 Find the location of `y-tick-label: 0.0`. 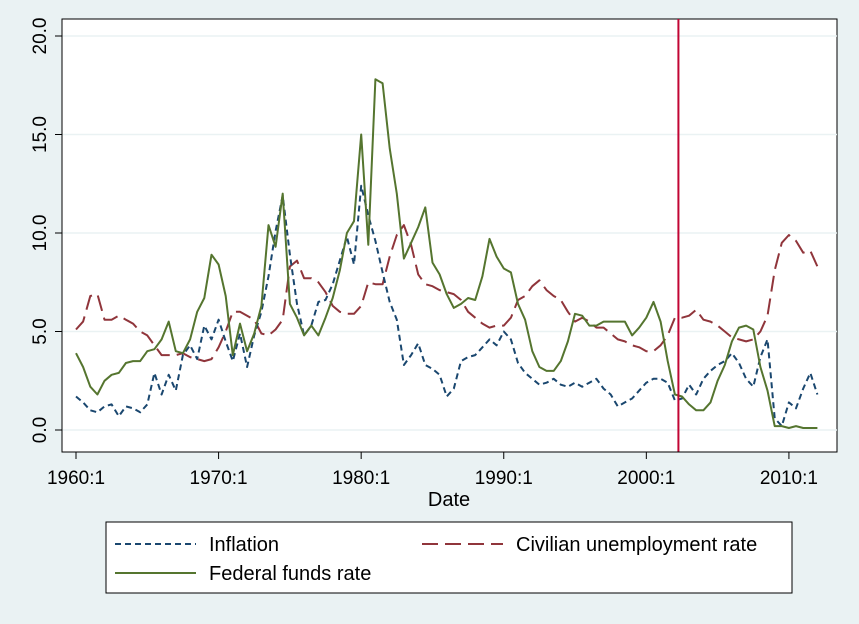

y-tick-label: 0.0 is located at coordinates (40, 430).